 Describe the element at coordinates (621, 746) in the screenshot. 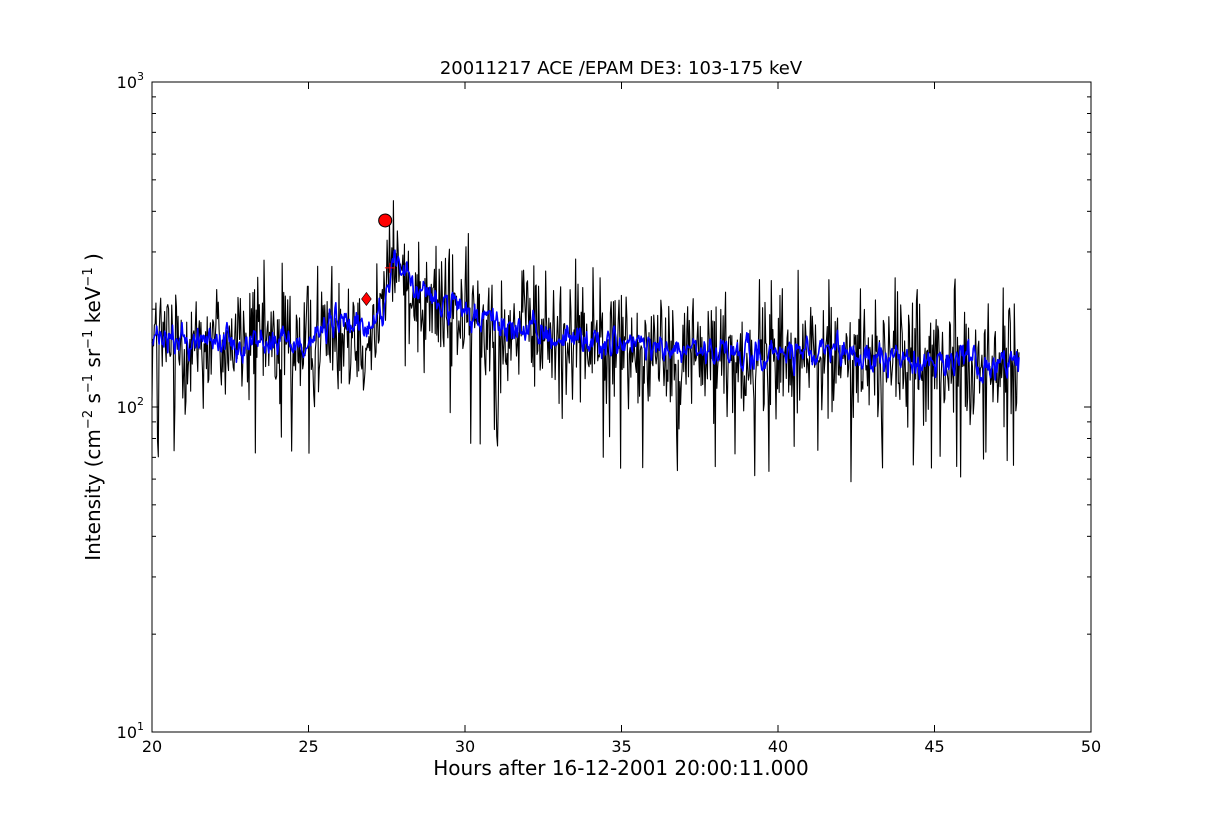

I see `x-tick-label: 35` at that location.